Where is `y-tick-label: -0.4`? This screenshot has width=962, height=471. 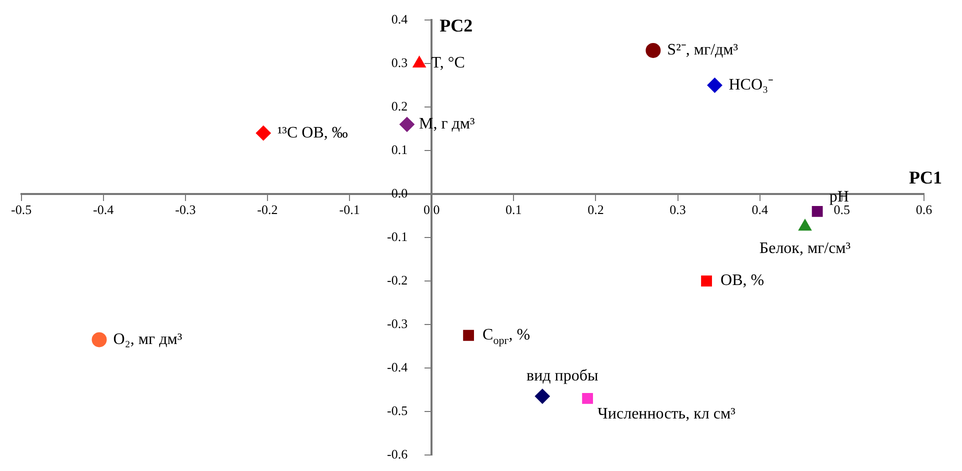 y-tick-label: -0.4 is located at coordinates (397, 366).